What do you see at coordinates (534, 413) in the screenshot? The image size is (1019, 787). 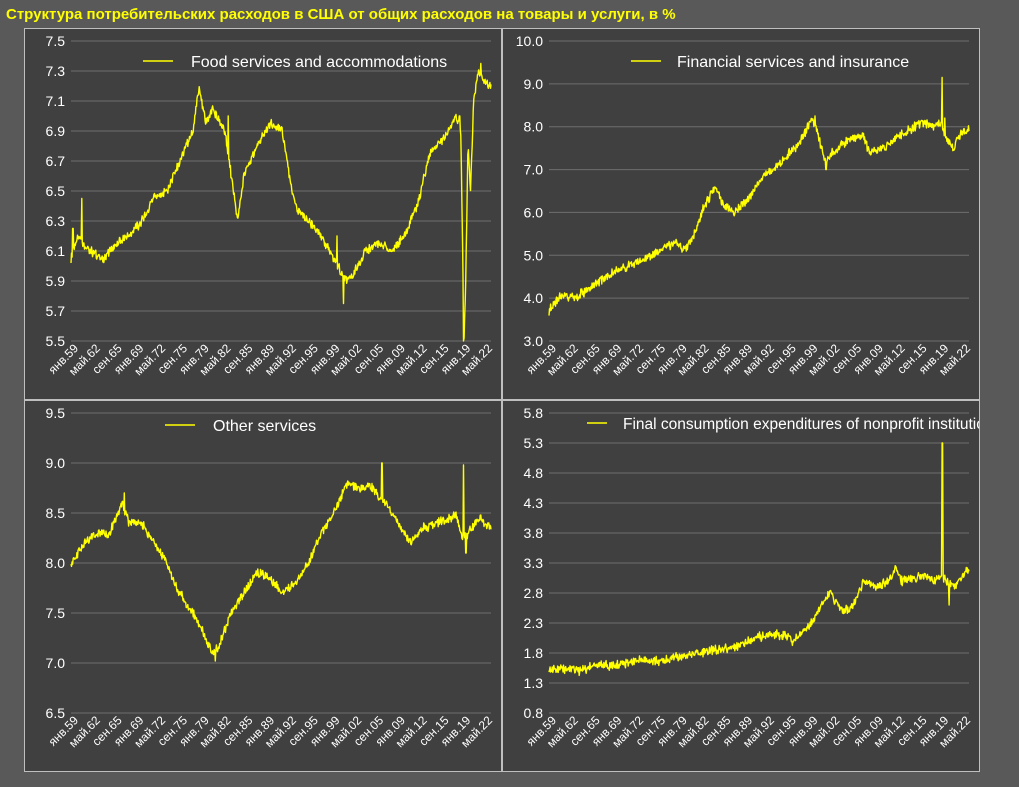 I see `y-tick-label: 5.8` at bounding box center [534, 413].